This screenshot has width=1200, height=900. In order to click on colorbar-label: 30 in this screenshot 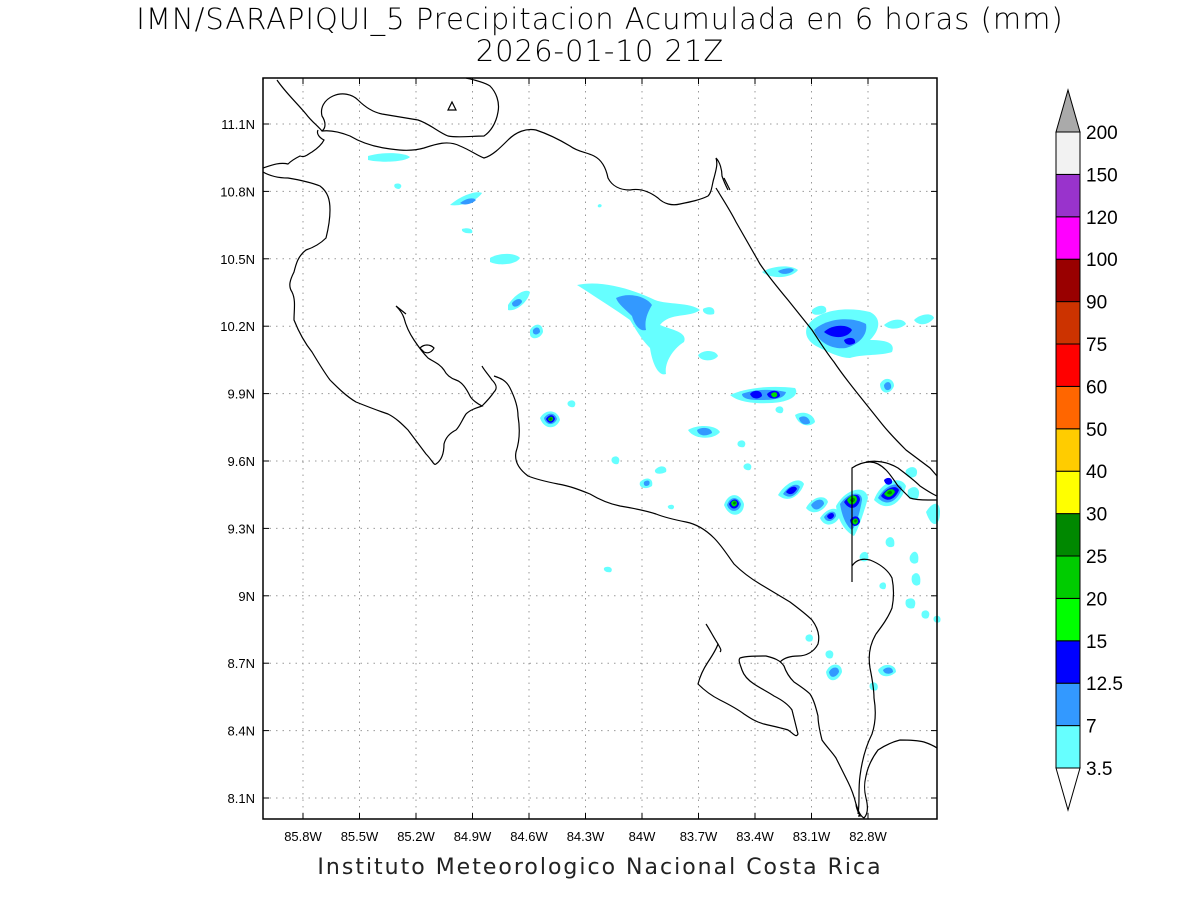, I will do `click(1096, 515)`.